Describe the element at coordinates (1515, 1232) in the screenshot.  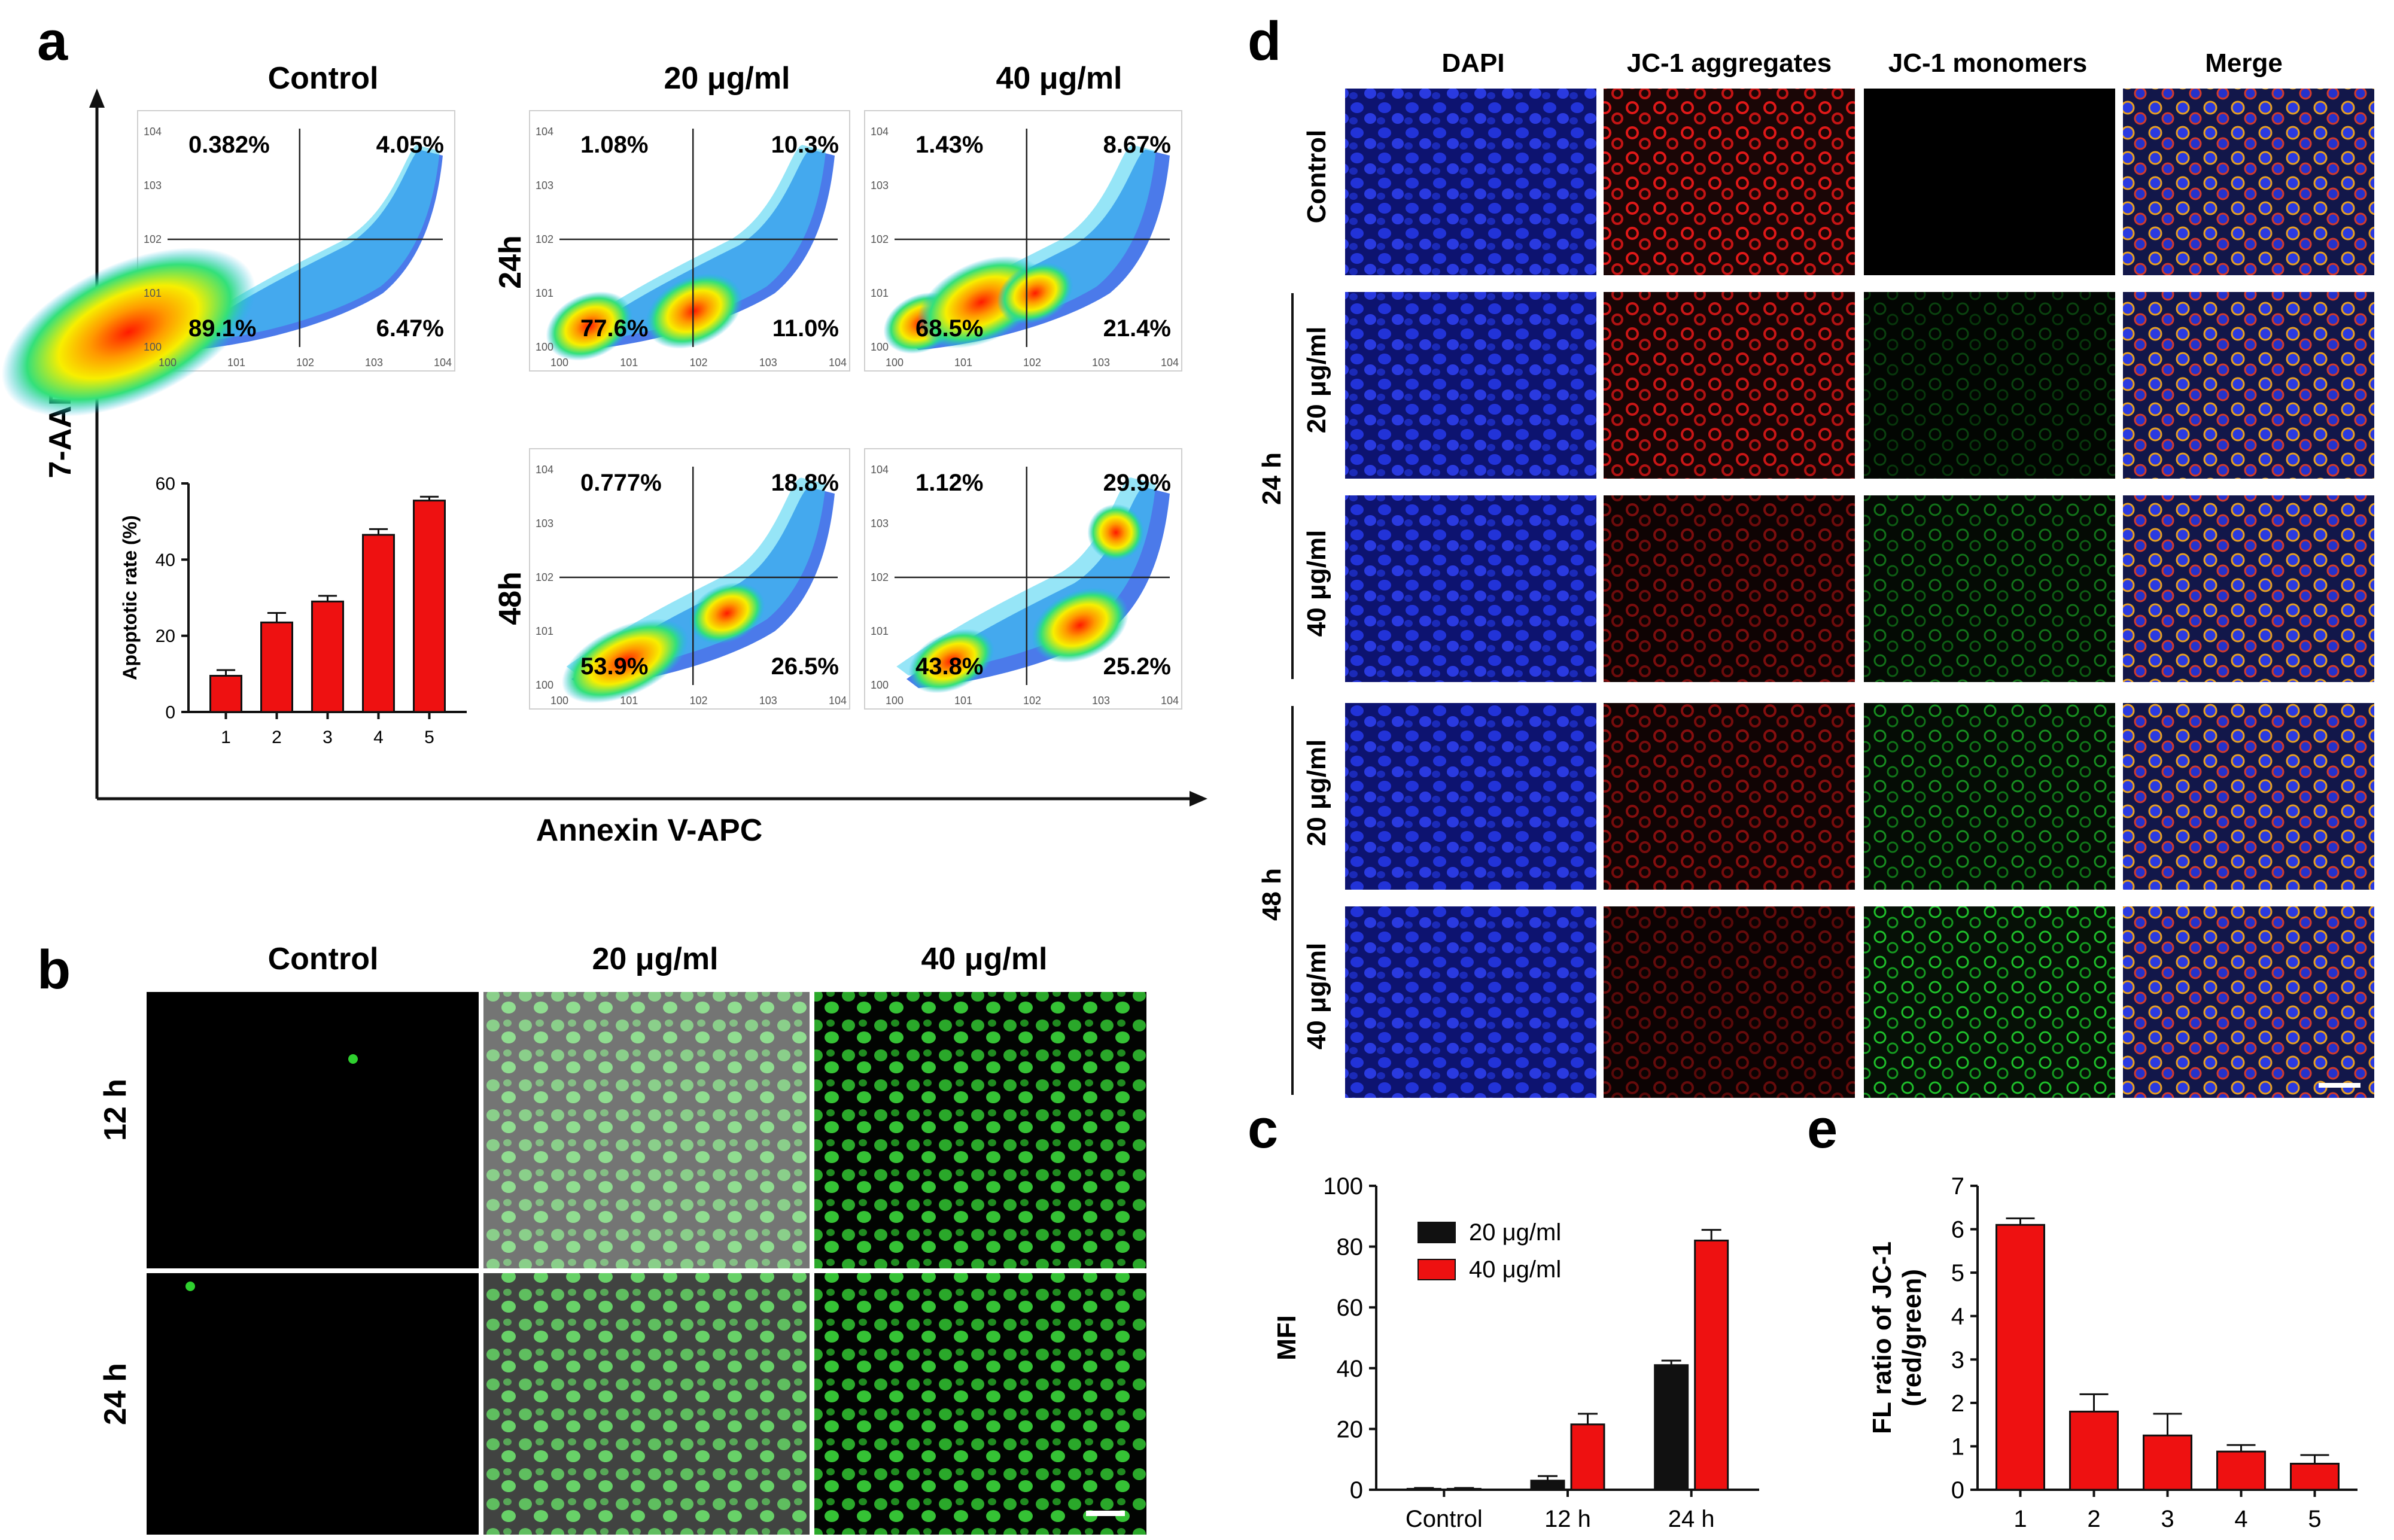
I see `legend-label: 20 μg/ml` at that location.